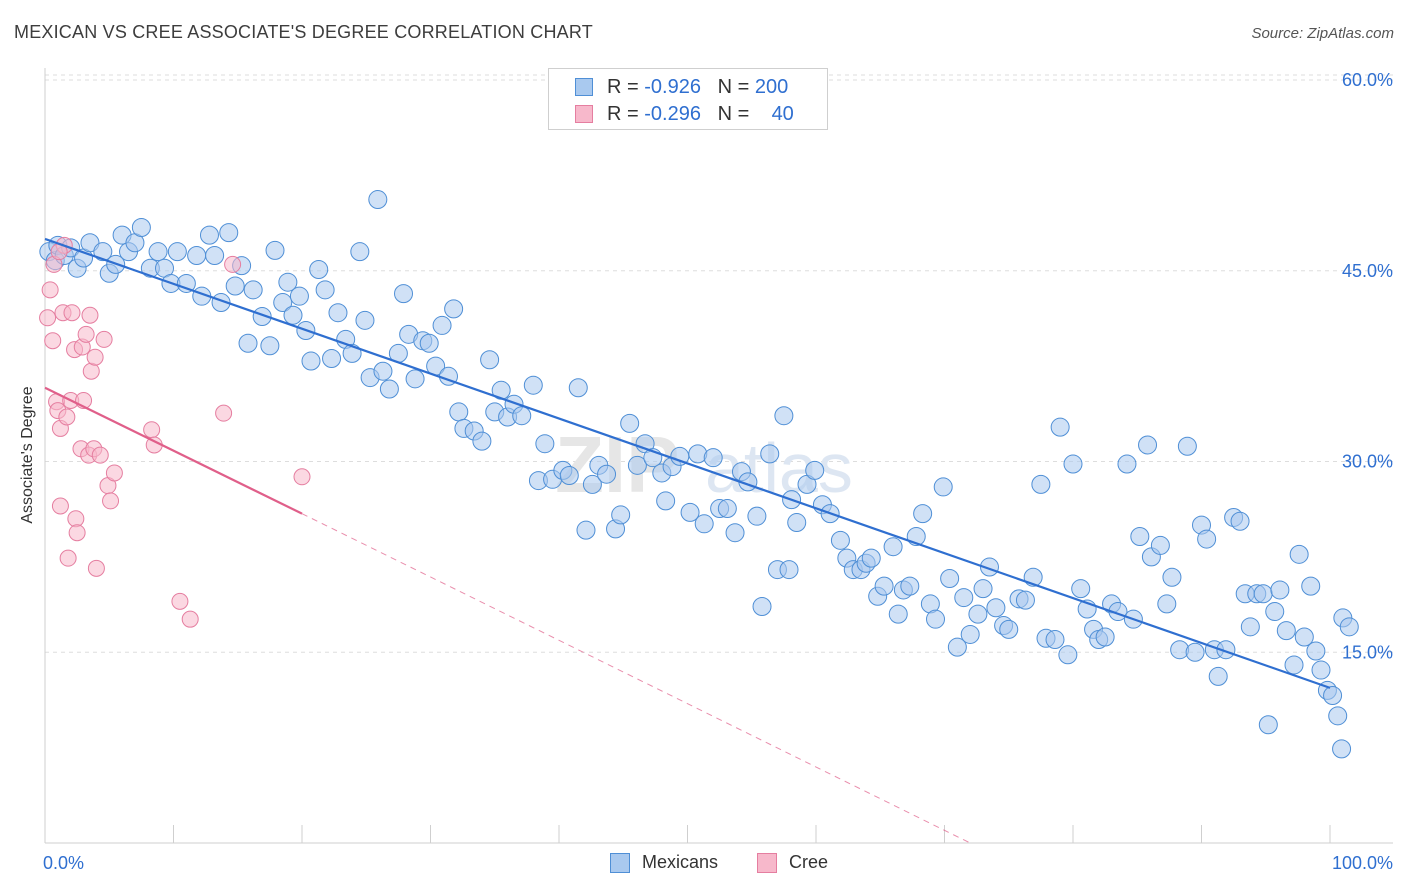 The width and height of the screenshot is (1406, 892). Describe the element at coordinates (173, 450) in the screenshot. I see `trend-line-cree` at that location.